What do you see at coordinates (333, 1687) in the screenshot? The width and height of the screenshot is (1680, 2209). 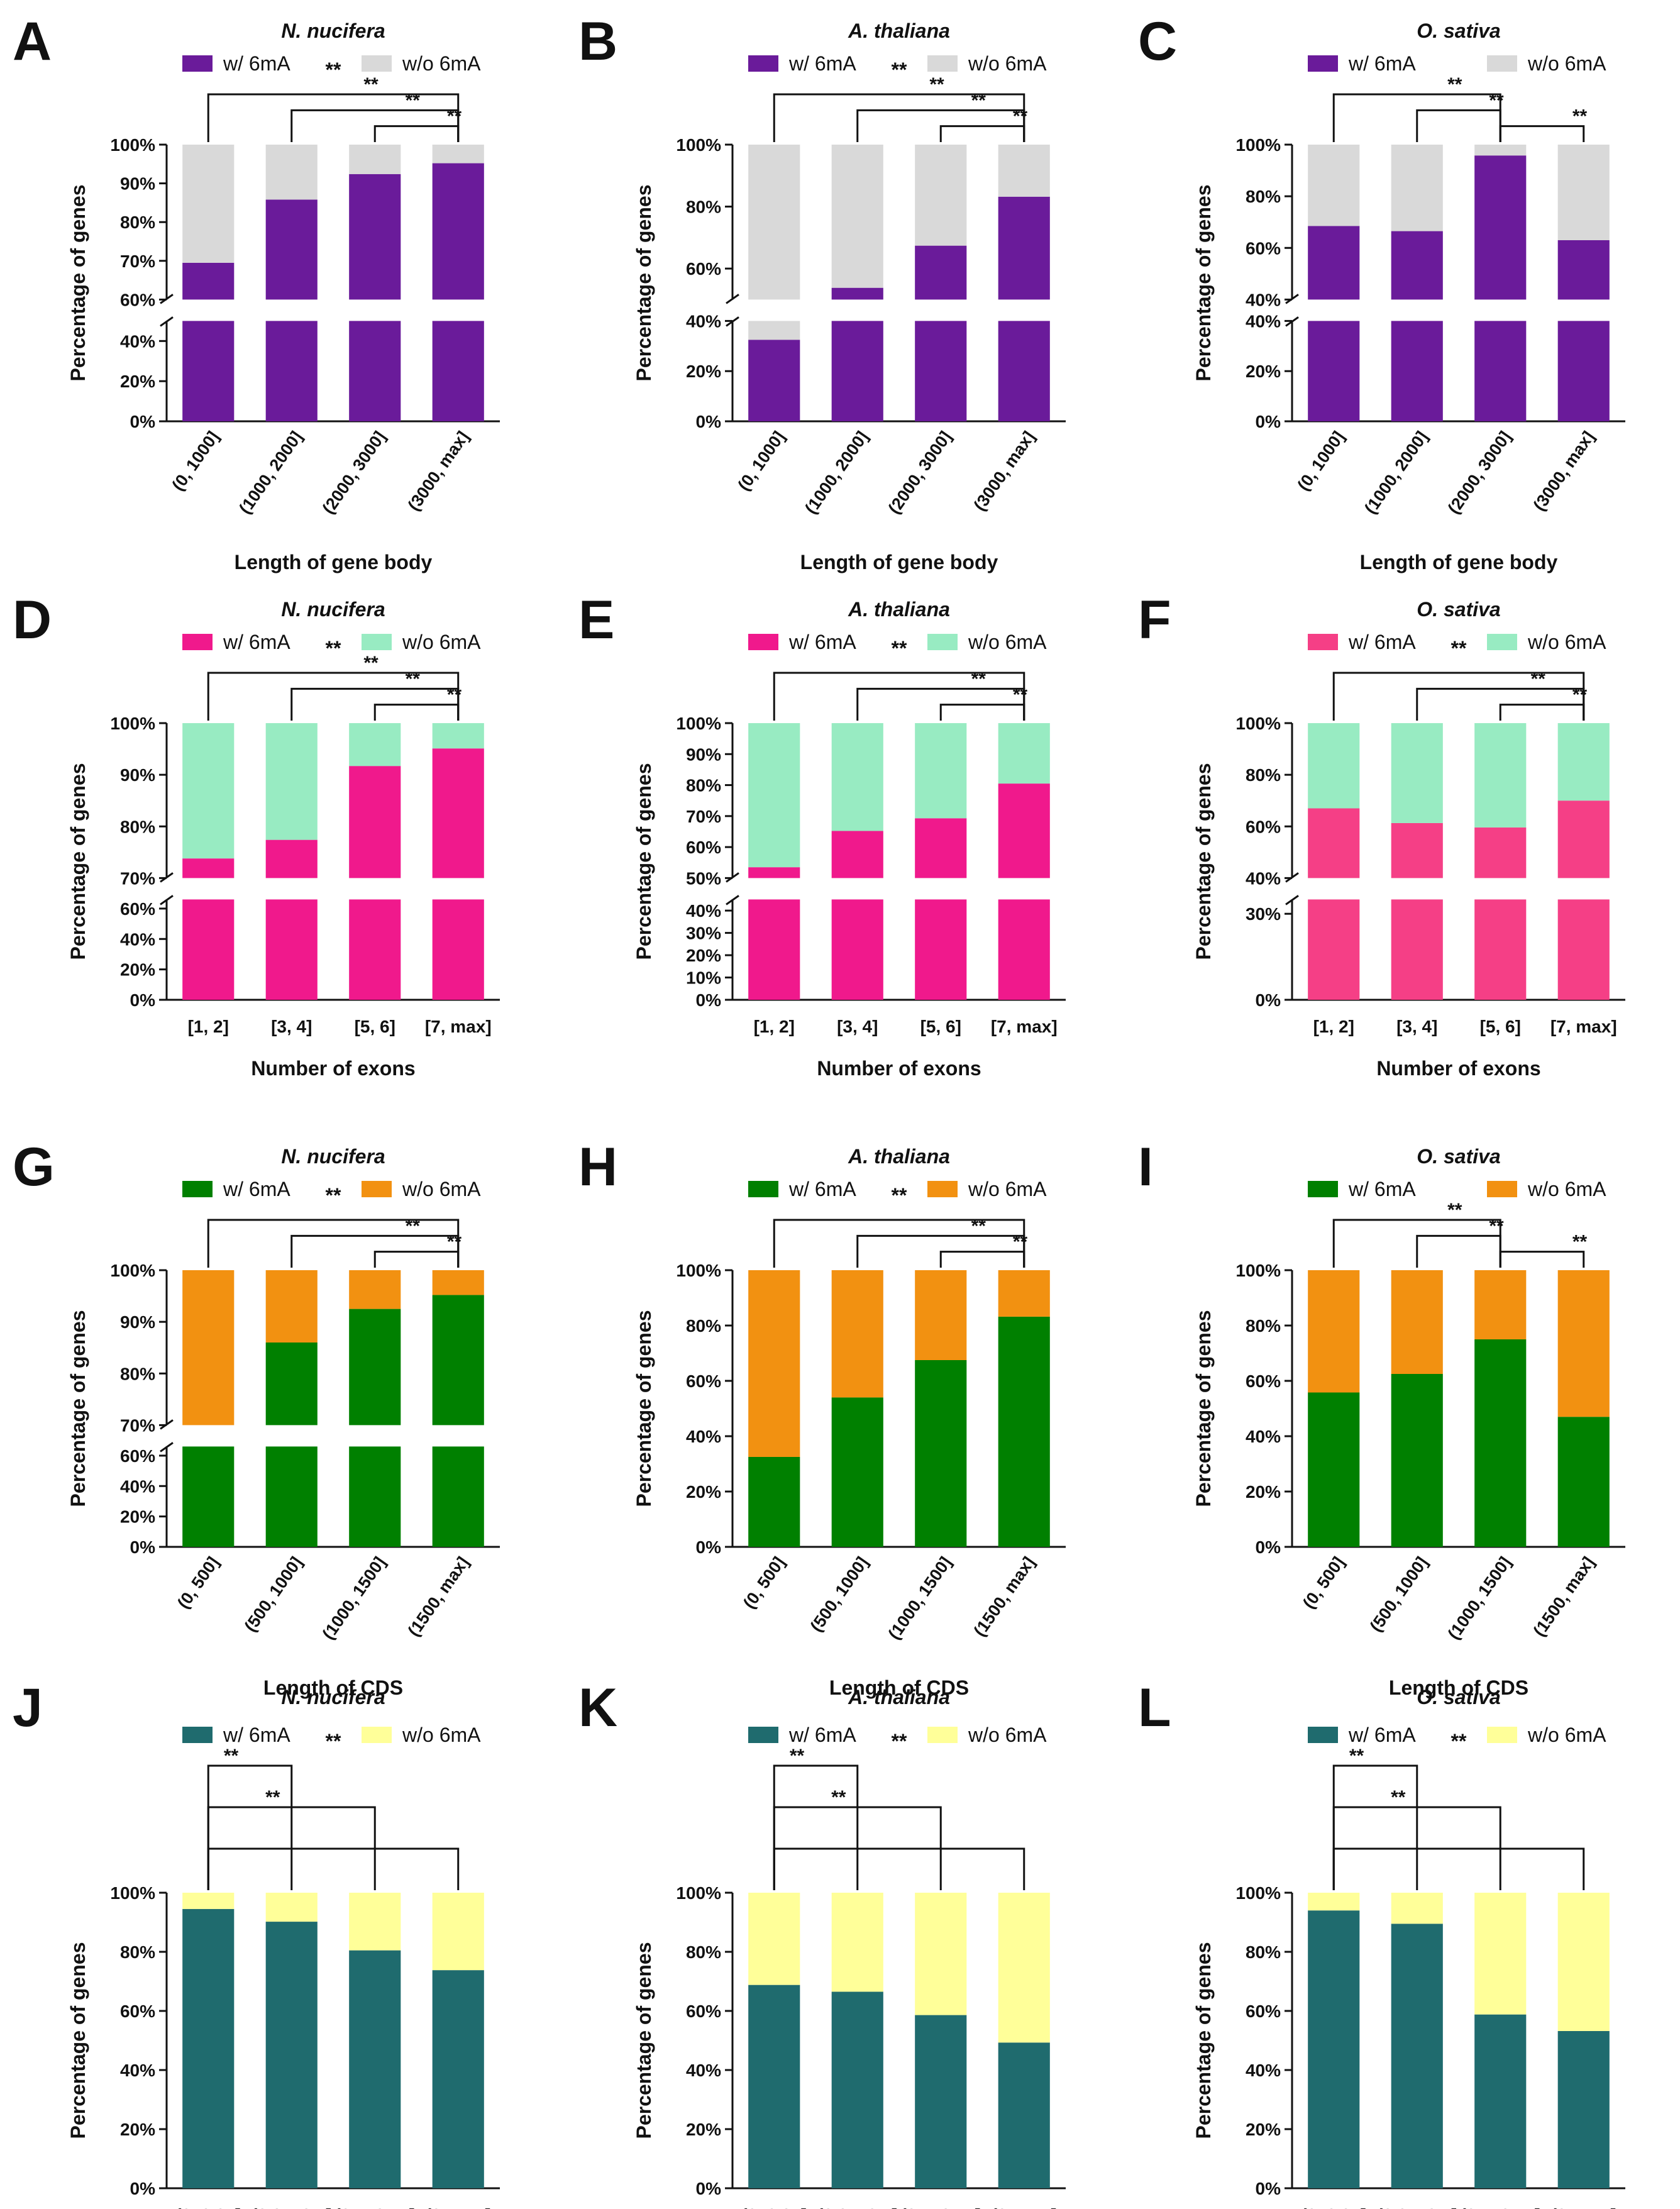 I see `x-axis-label: Length of CDS` at bounding box center [333, 1687].